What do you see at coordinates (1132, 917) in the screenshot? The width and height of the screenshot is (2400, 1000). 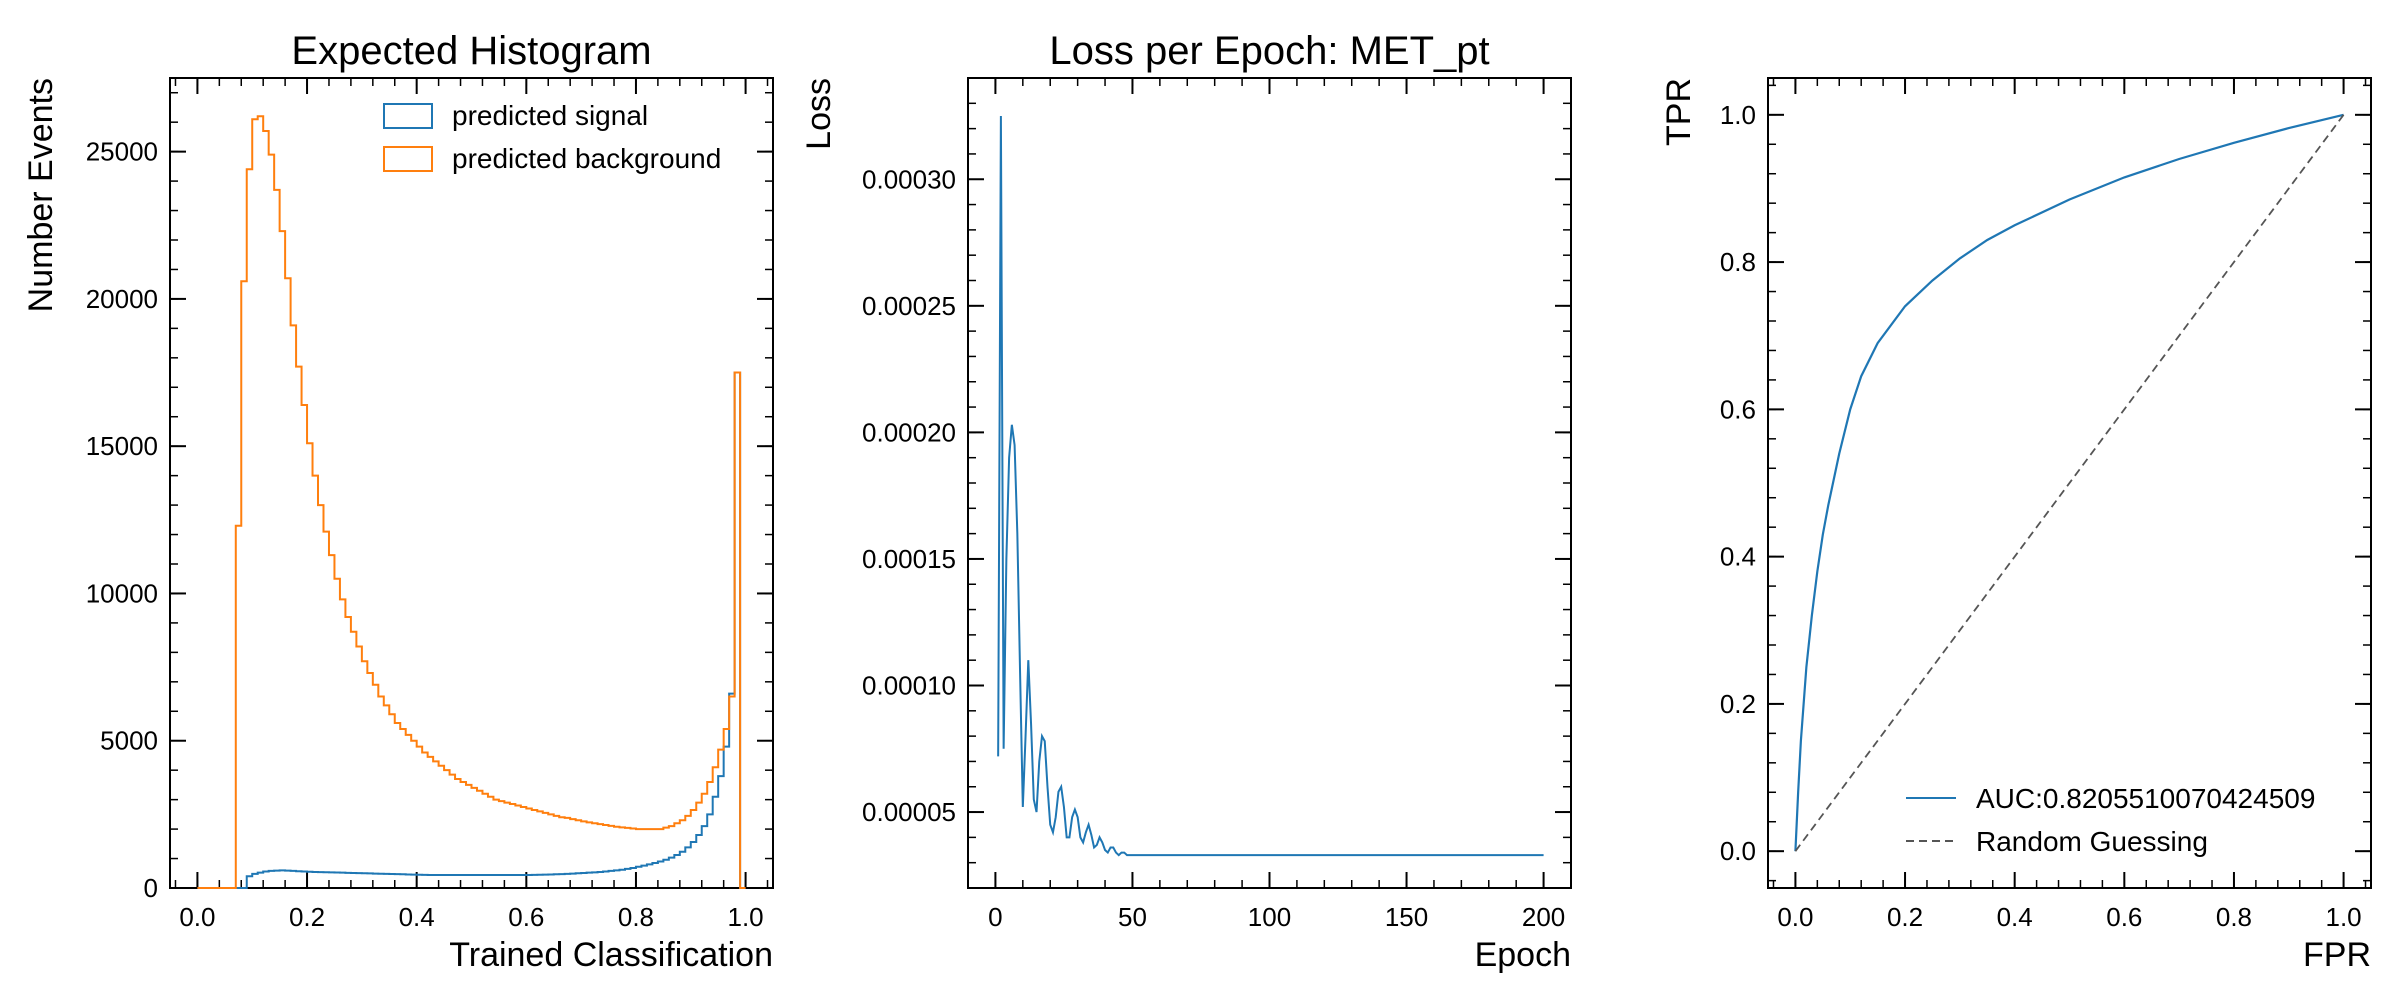 I see `x-tick-label: 50` at bounding box center [1132, 917].